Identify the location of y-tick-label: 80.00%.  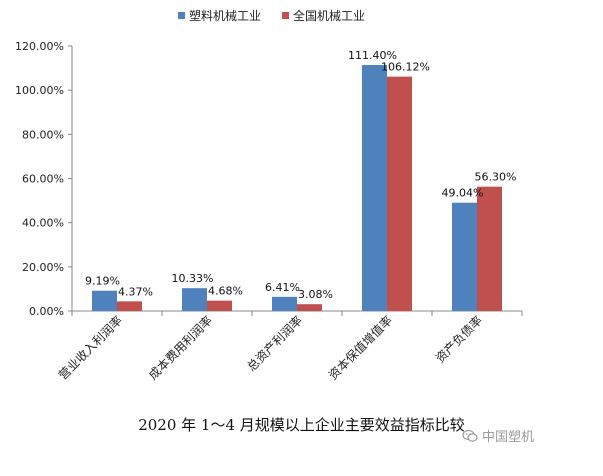
(43, 134).